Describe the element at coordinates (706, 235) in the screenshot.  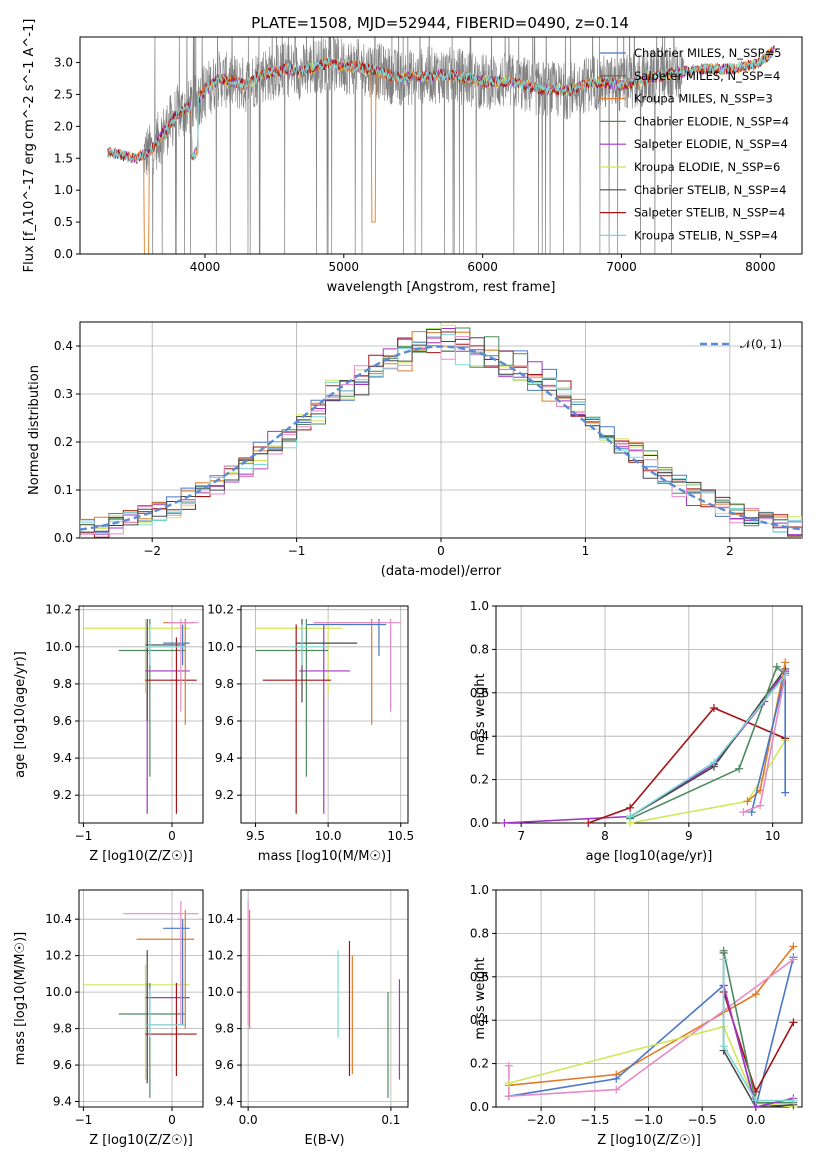
I see `legend-label: Kroupa STELIB, N_SSP=4` at that location.